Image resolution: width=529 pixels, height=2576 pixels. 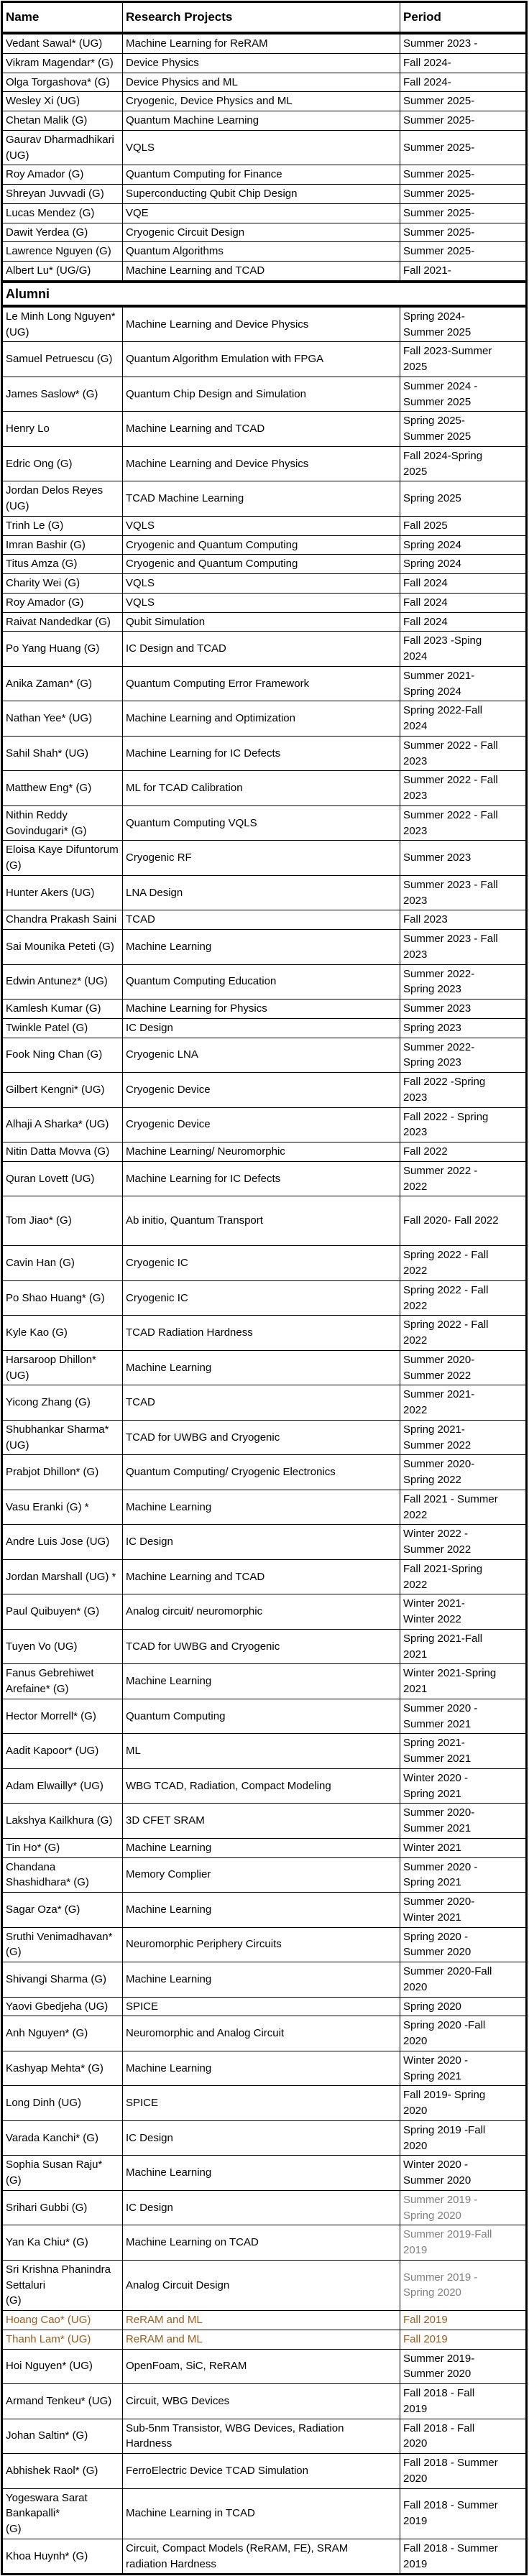 What do you see at coordinates (261, 43) in the screenshot?
I see `project-cell: Machine Learning for ReRAM` at bounding box center [261, 43].